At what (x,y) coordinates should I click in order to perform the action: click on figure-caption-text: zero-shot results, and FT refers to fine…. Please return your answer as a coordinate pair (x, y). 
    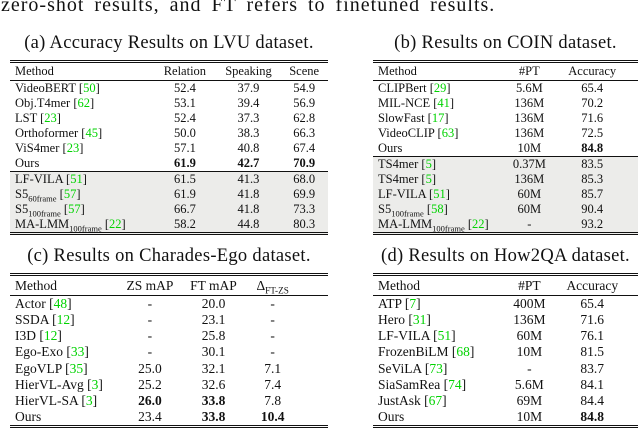
    Looking at the image, I should click on (248, 7).